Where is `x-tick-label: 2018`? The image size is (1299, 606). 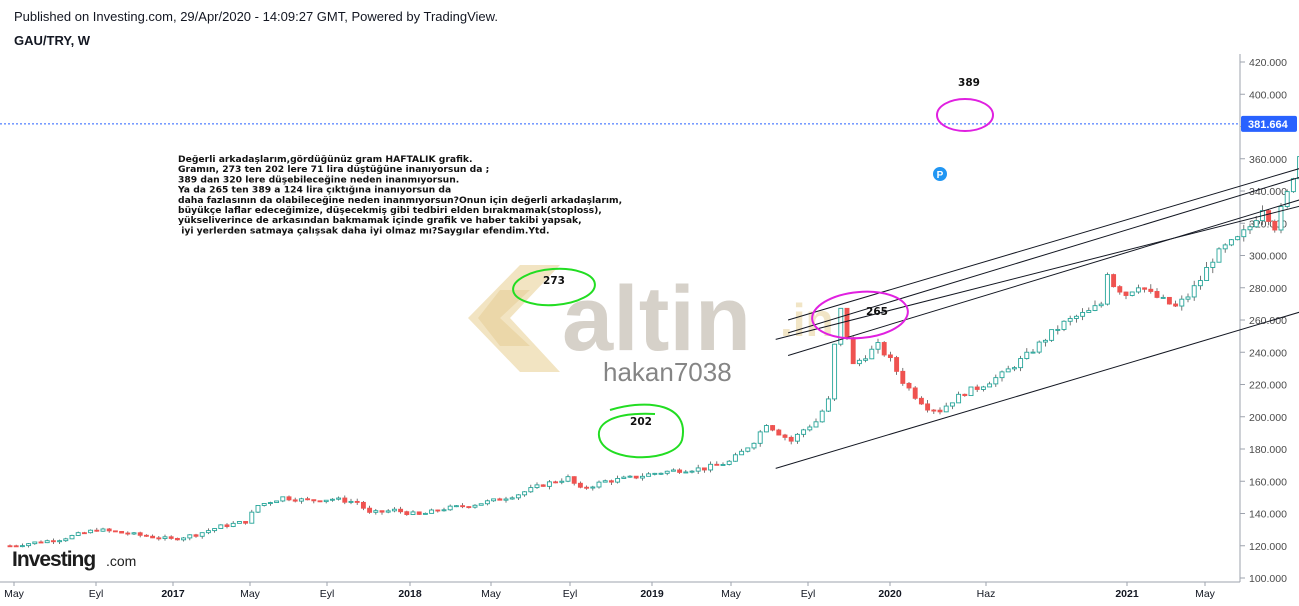
x-tick-label: 2018 is located at coordinates (410, 594).